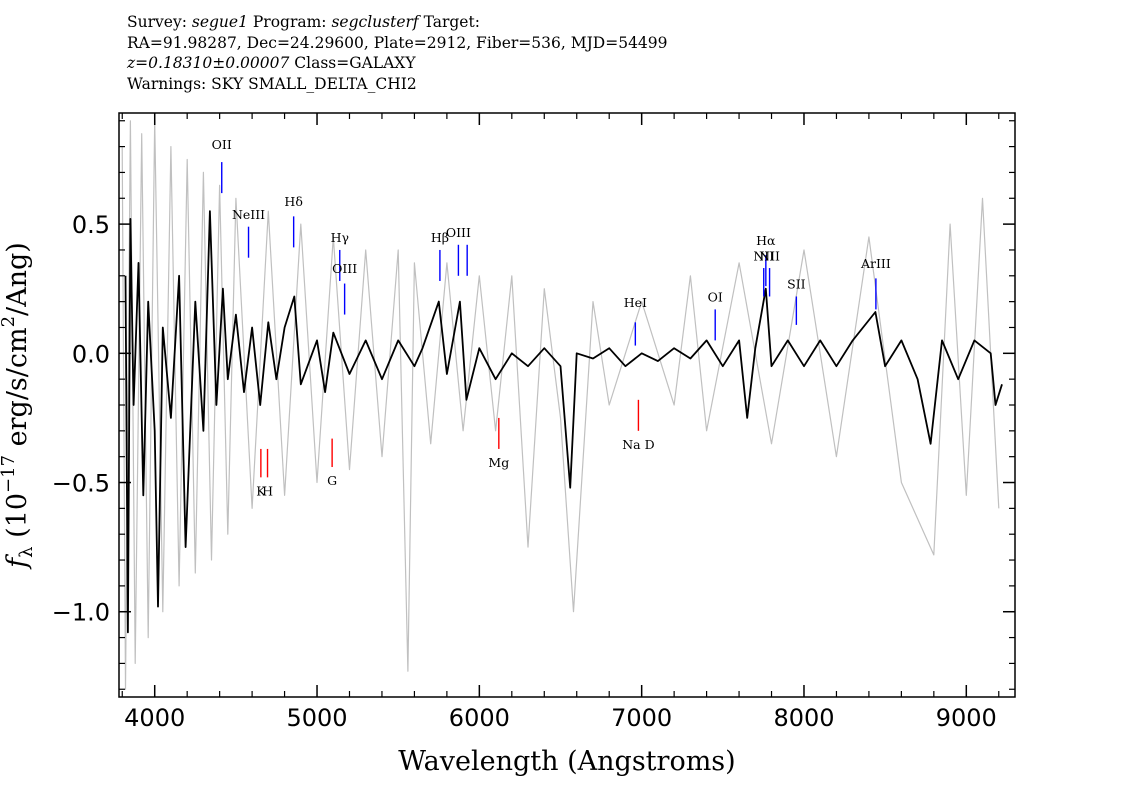 The height and width of the screenshot is (810, 1134). What do you see at coordinates (875, 263) in the screenshot?
I see `emission-line-label: ArIII` at bounding box center [875, 263].